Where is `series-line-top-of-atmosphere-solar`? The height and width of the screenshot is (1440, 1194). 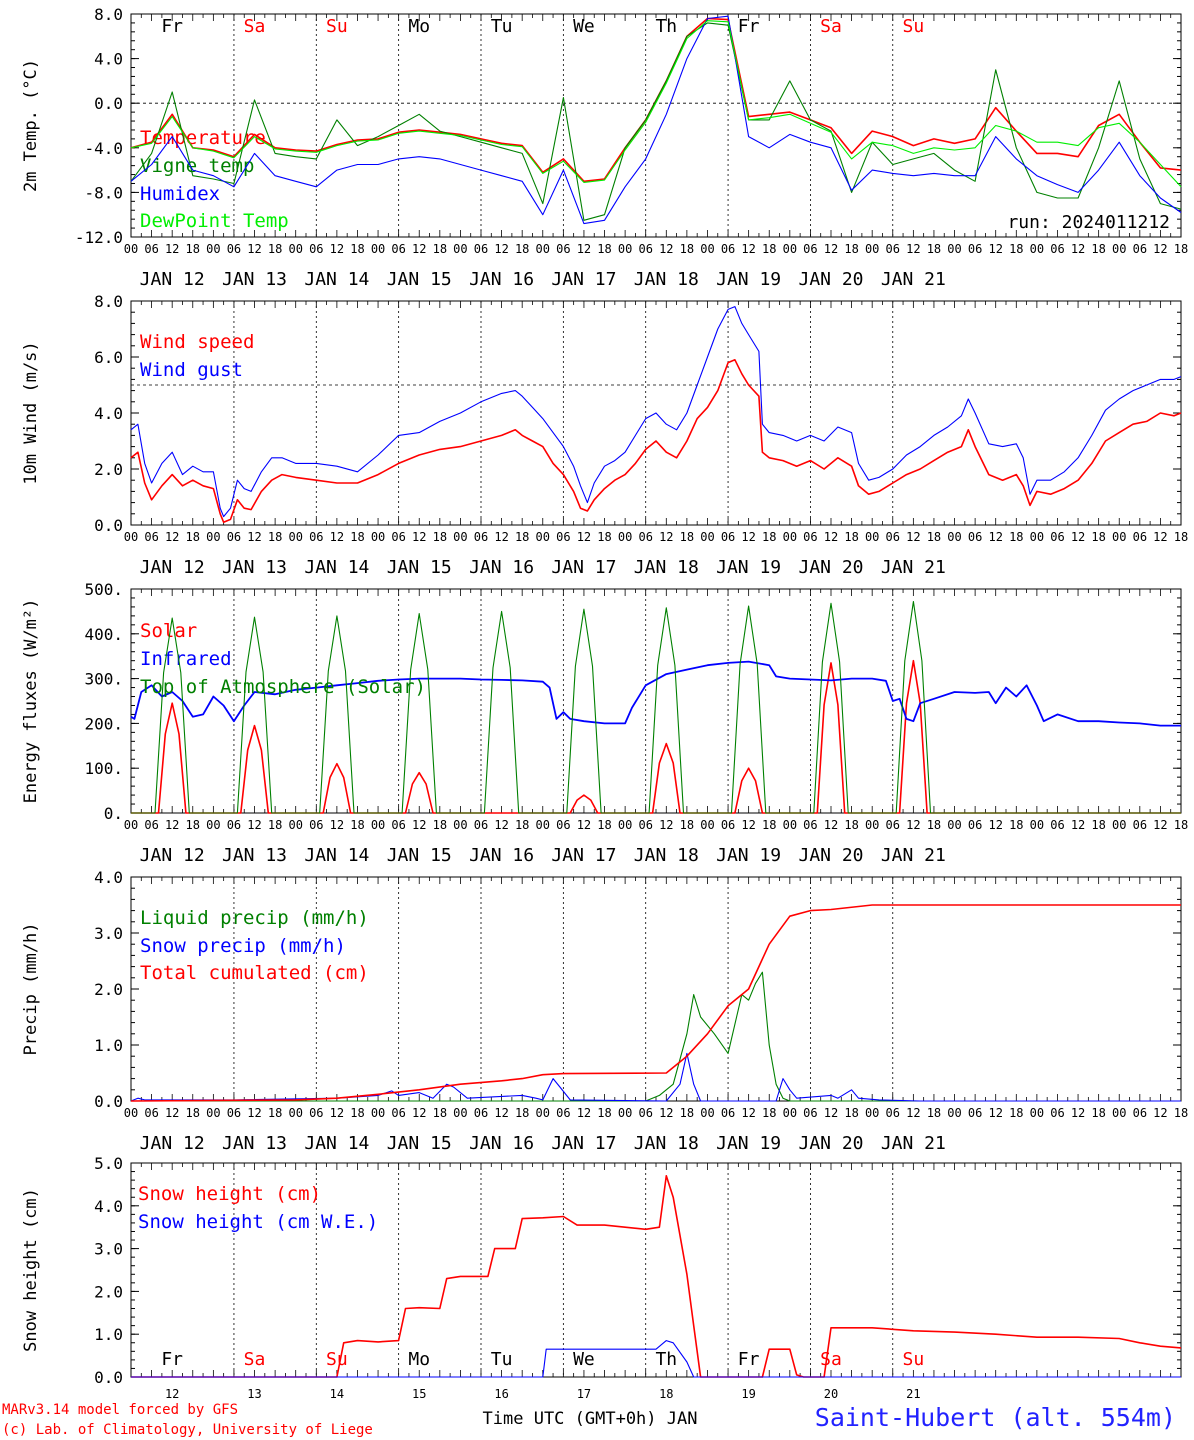
series-line-top-of-atmosphere-solar is located at coordinates (656, 707).